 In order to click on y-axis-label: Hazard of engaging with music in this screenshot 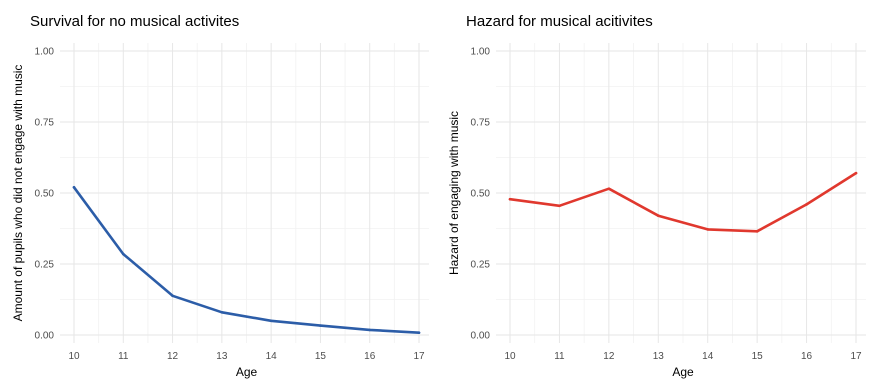, I will do `click(454, 193)`.